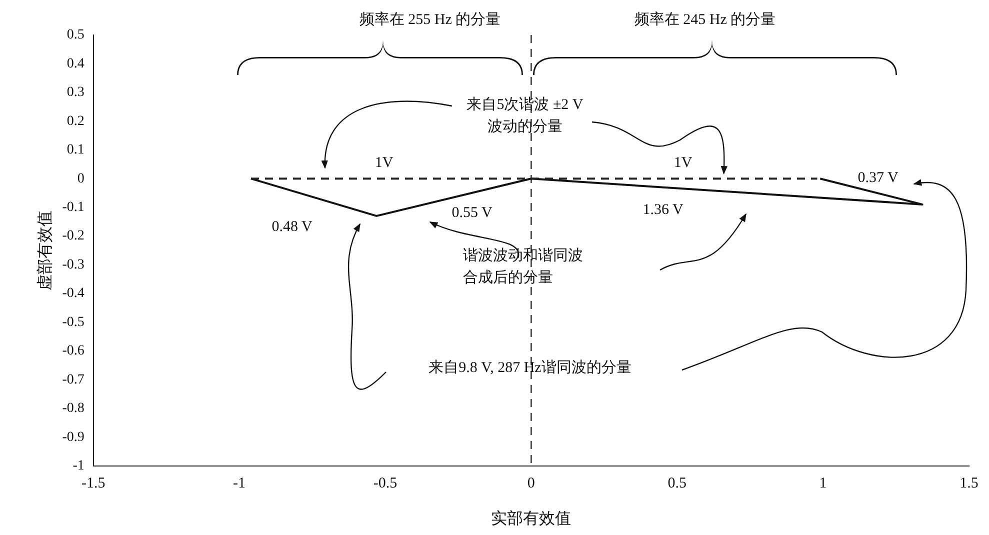 This screenshot has width=989, height=535. What do you see at coordinates (73, 236) in the screenshot?
I see `y-tick-label: -0.2` at bounding box center [73, 236].